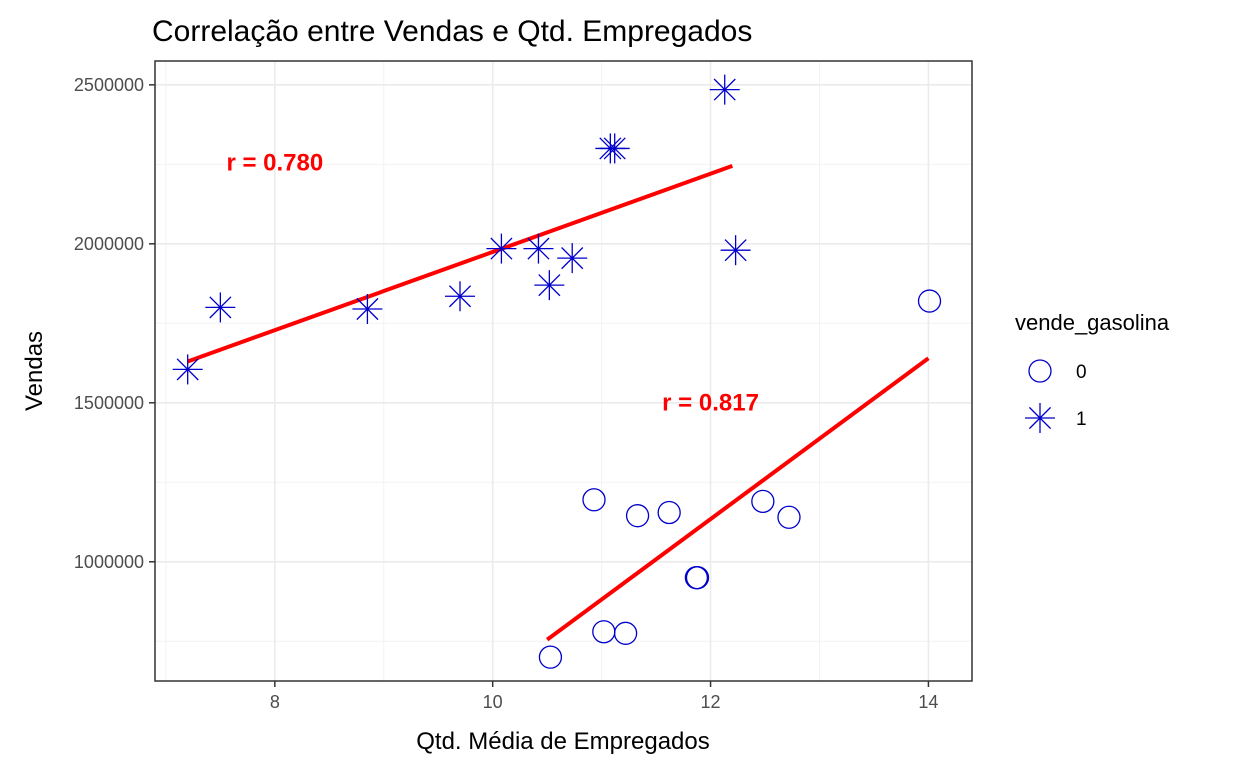 Image resolution: width=1248 pixels, height=768 pixels. I want to click on x-tick-label: 8, so click(275, 702).